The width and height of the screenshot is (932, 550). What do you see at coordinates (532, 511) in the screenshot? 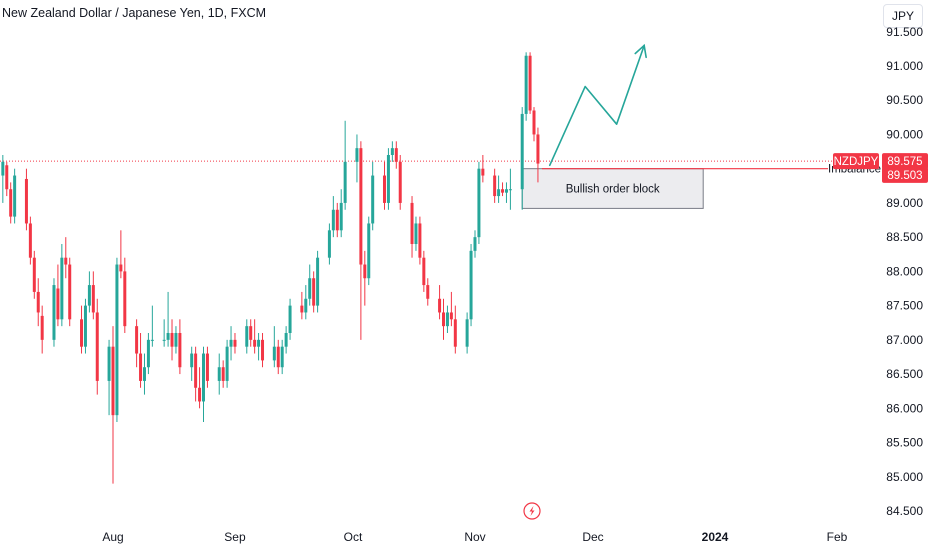
I see `lightning-icon` at bounding box center [532, 511].